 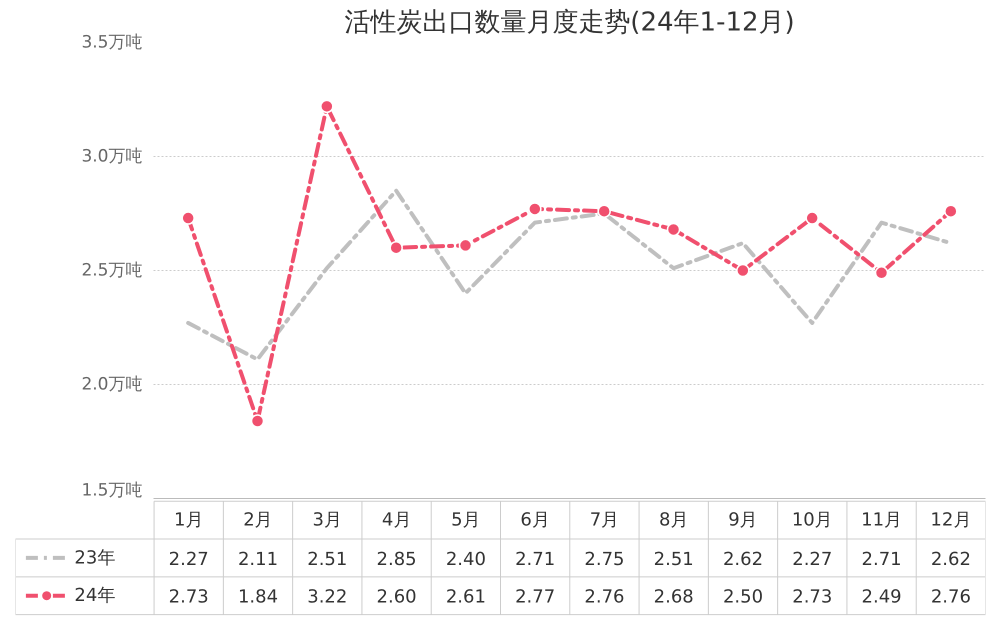 What do you see at coordinates (674, 597) in the screenshot?
I see `data-label: 2.68` at bounding box center [674, 597].